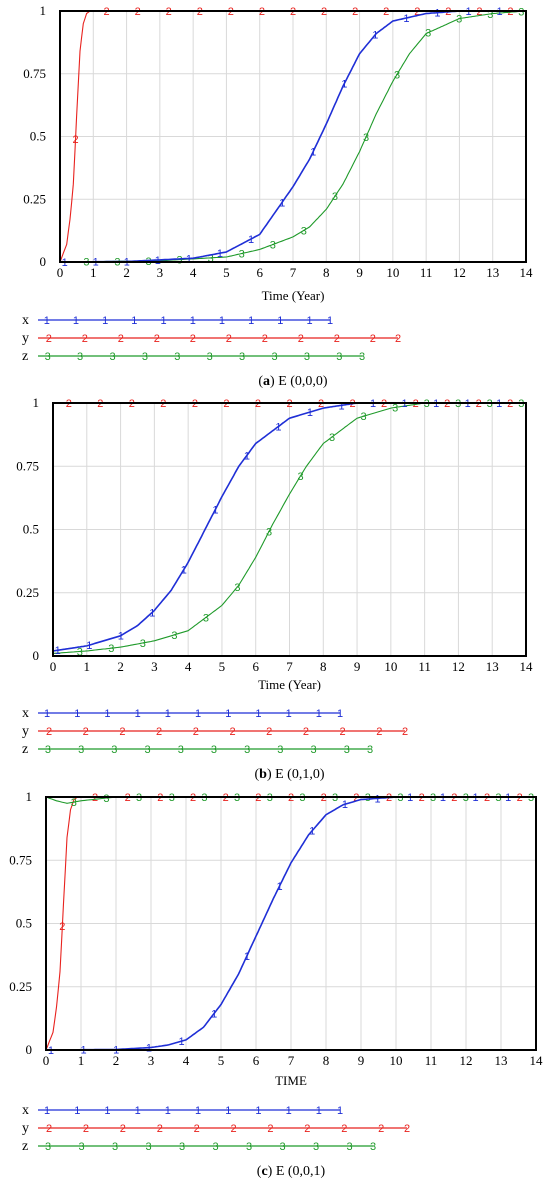 The image size is (550, 1185). Describe the element at coordinates (222, 666) in the screenshot. I see `x-tick-label: 5` at that location.